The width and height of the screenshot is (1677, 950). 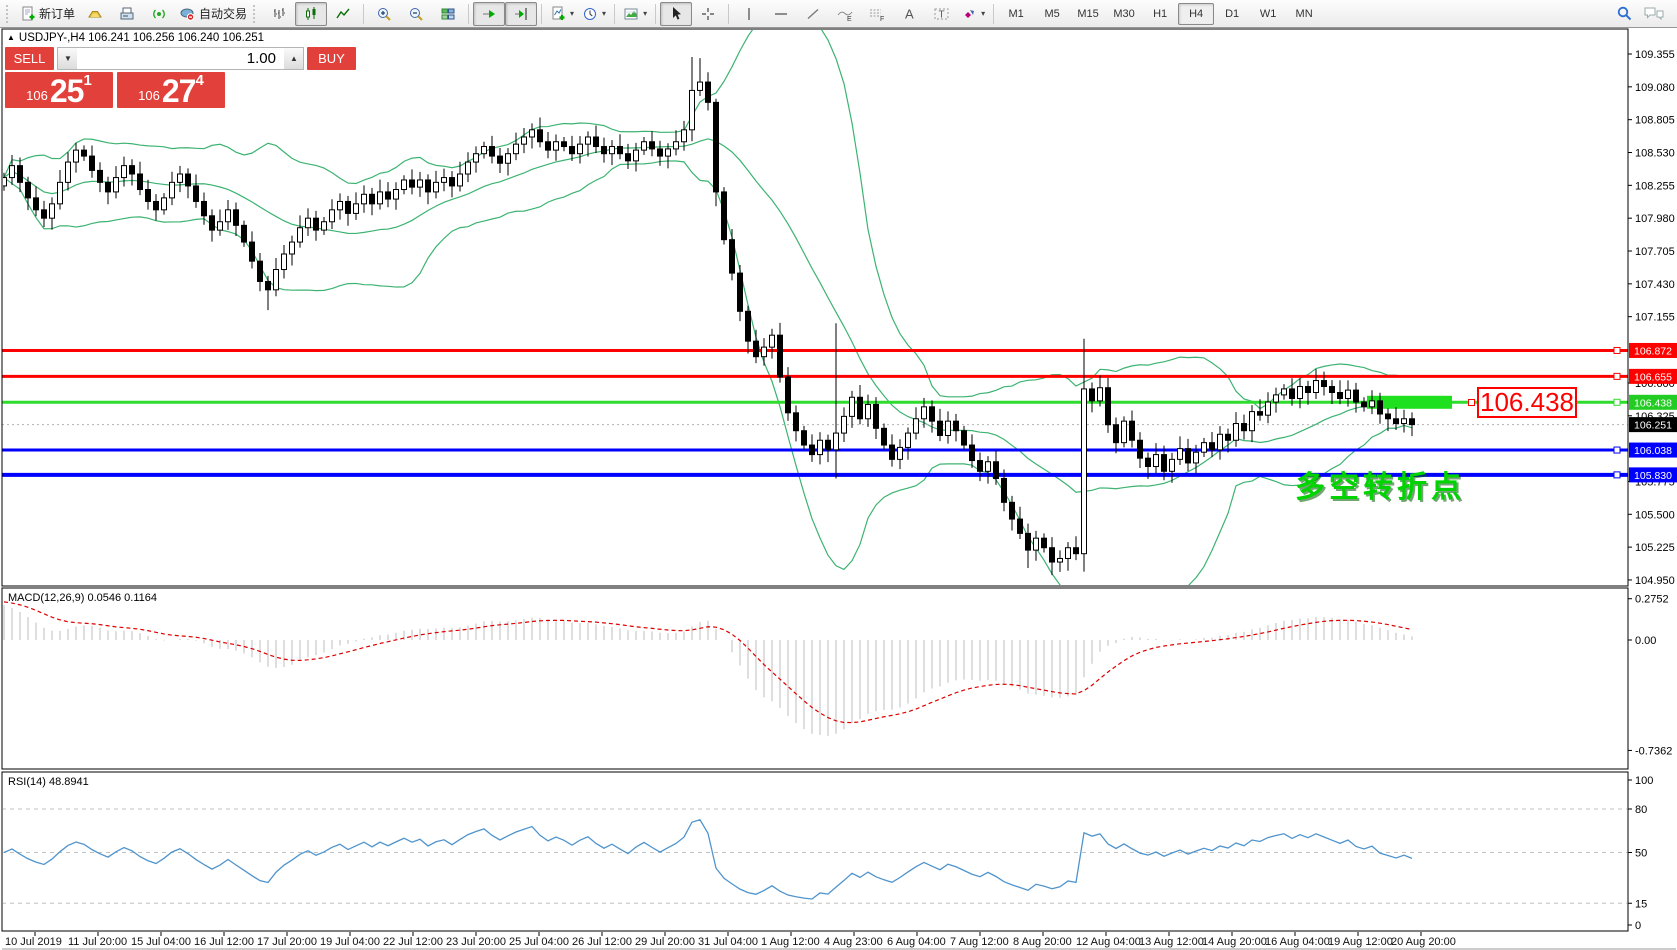 I want to click on fibonacci-button: F, so click(x=877, y=14).